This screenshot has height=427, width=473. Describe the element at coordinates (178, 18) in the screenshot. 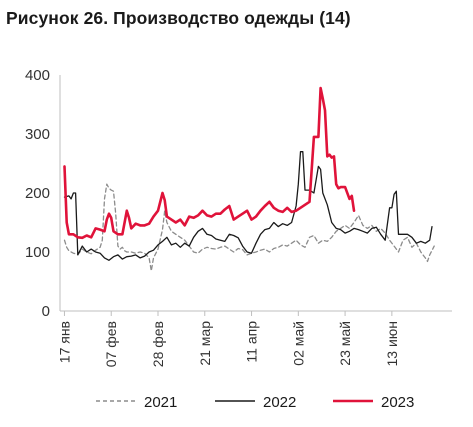

I see `chart-title: Рисунок 26. Производство одежды (14)` at that location.